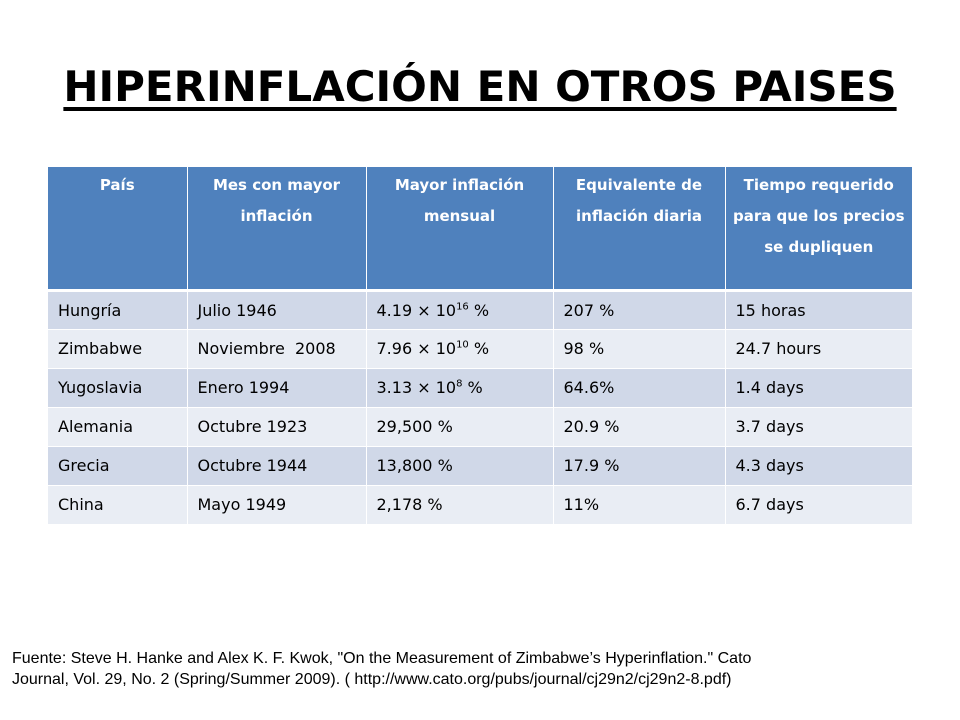 Image resolution: width=960 pixels, height=720 pixels. What do you see at coordinates (459, 427) in the screenshot?
I see `cell-monthly: 29,500 %` at bounding box center [459, 427].